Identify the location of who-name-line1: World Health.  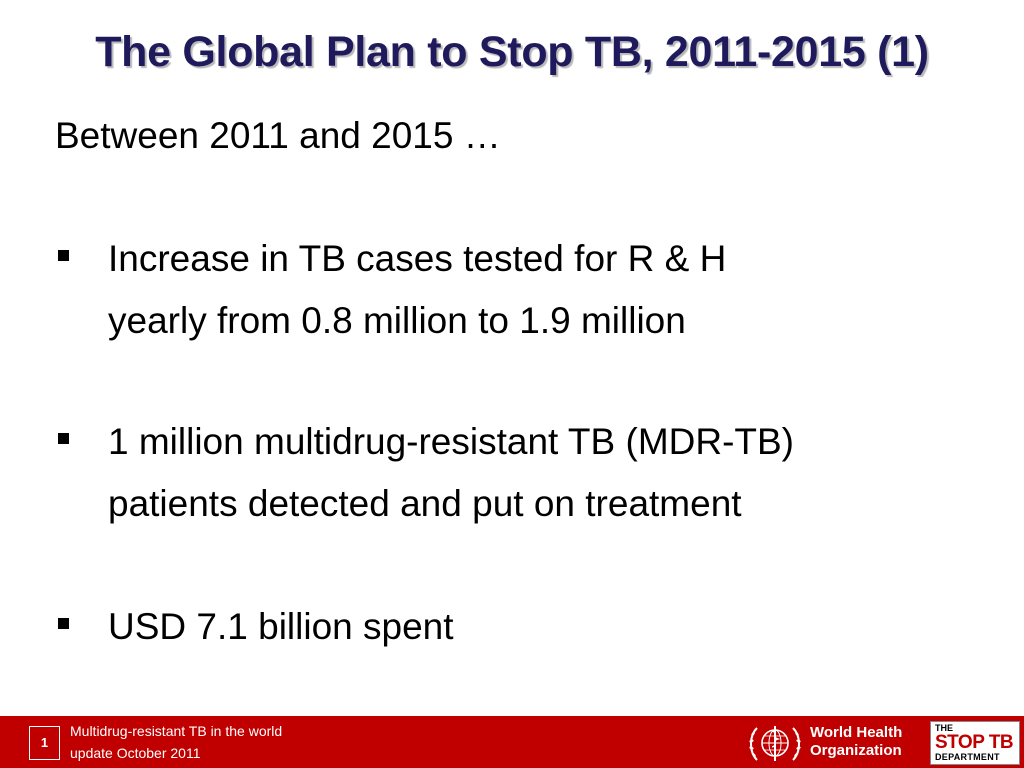
(856, 732).